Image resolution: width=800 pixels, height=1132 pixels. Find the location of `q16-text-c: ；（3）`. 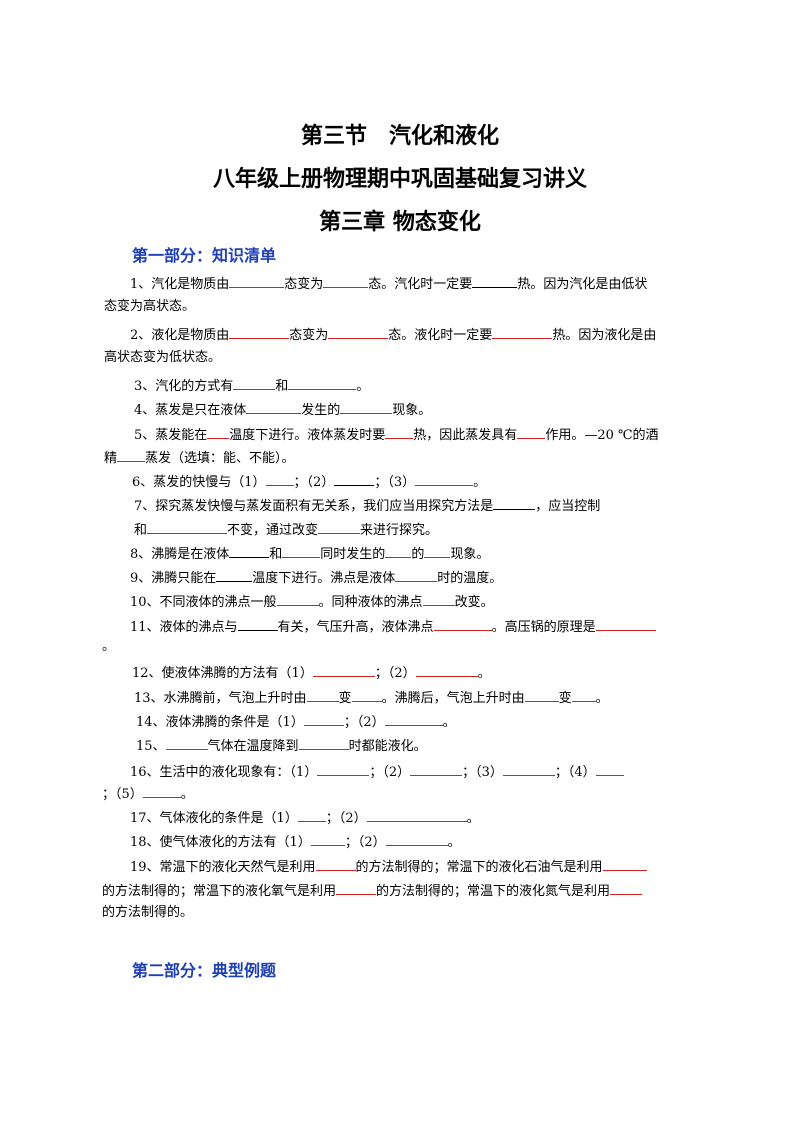

q16-text-c: ；（3） is located at coordinates (482, 772).